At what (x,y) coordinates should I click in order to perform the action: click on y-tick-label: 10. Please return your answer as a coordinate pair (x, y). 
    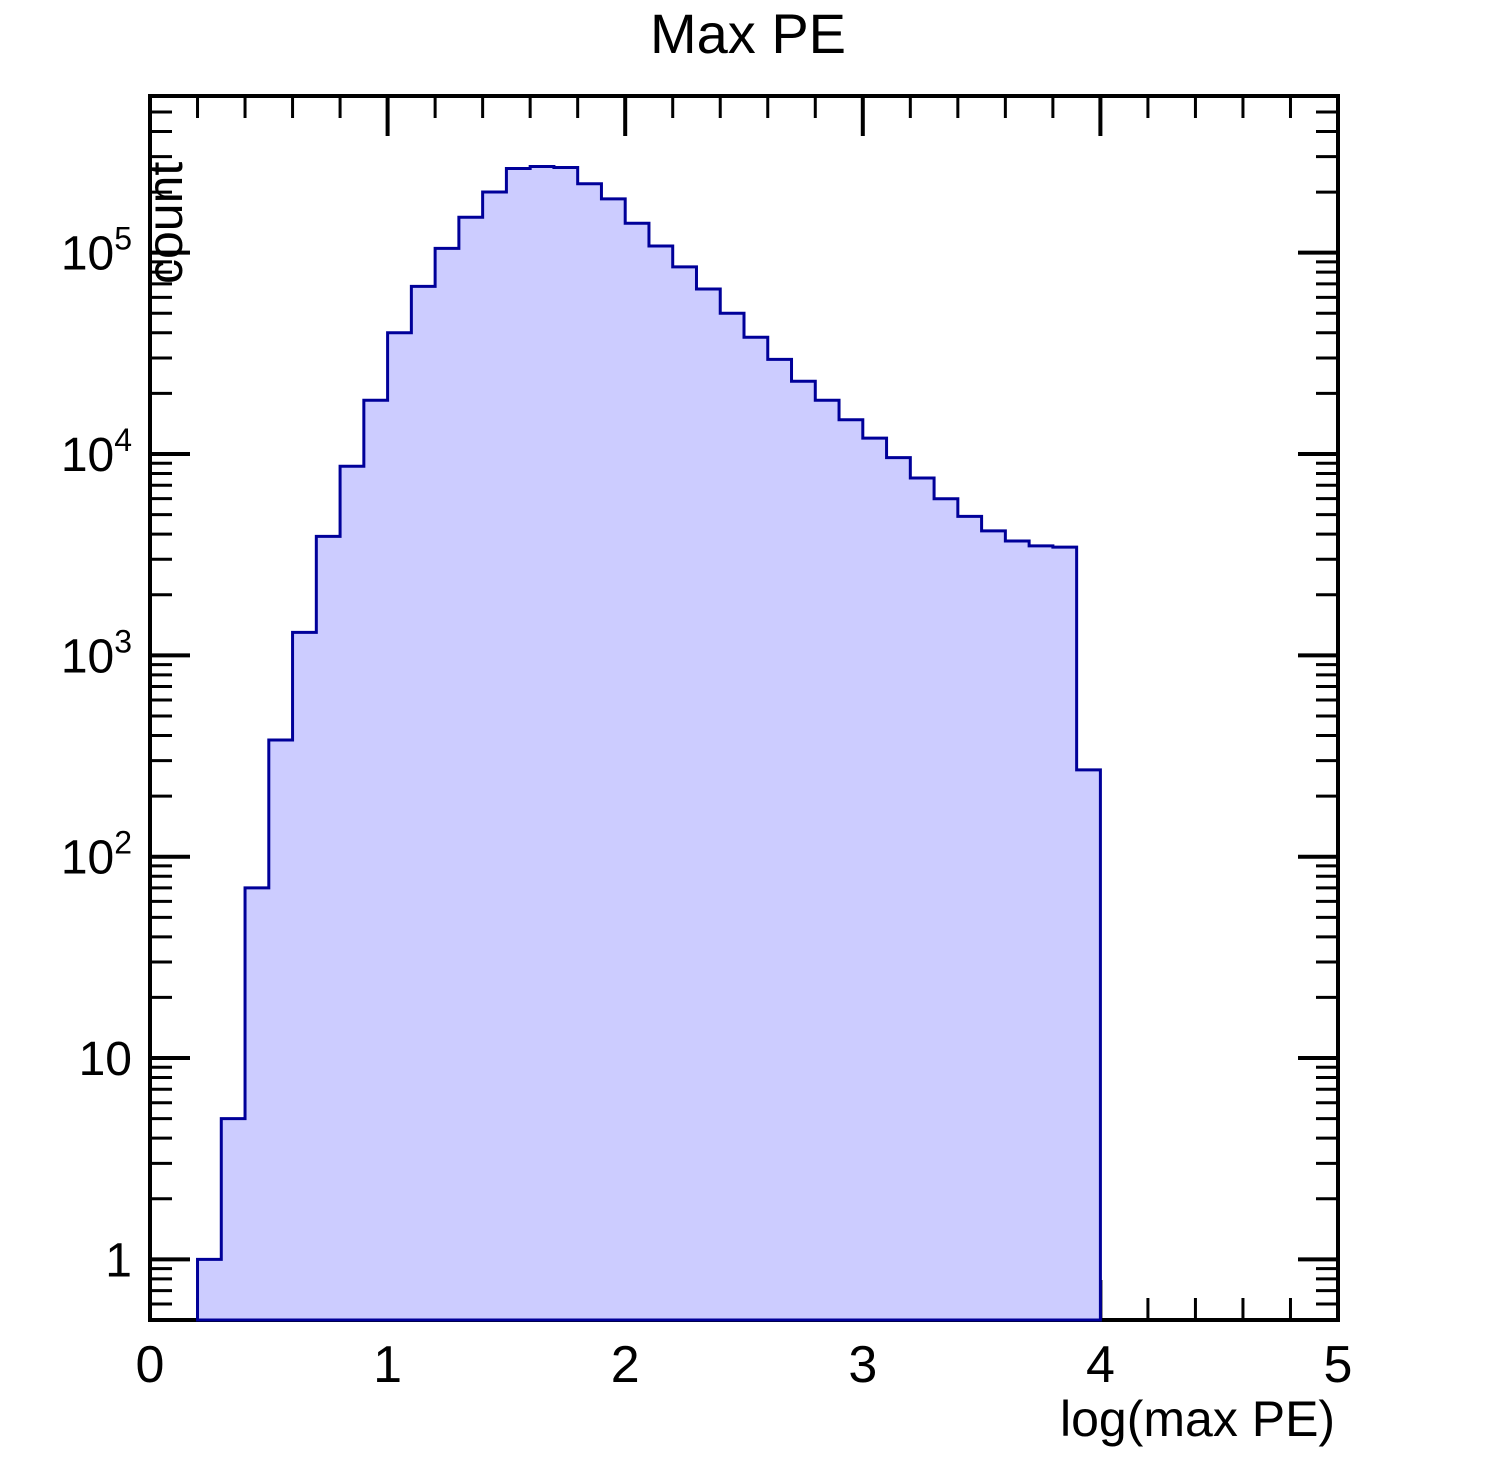
    Looking at the image, I should click on (105, 1059).